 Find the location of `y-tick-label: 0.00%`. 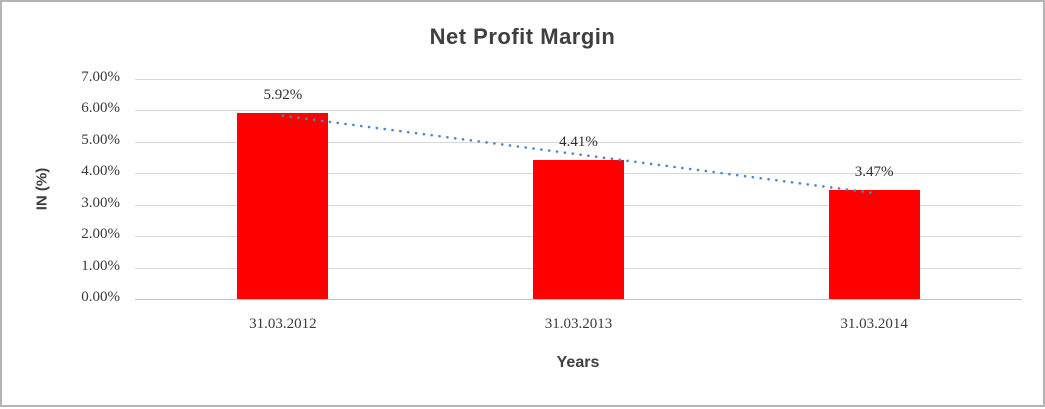

y-tick-label: 0.00% is located at coordinates (100, 297).